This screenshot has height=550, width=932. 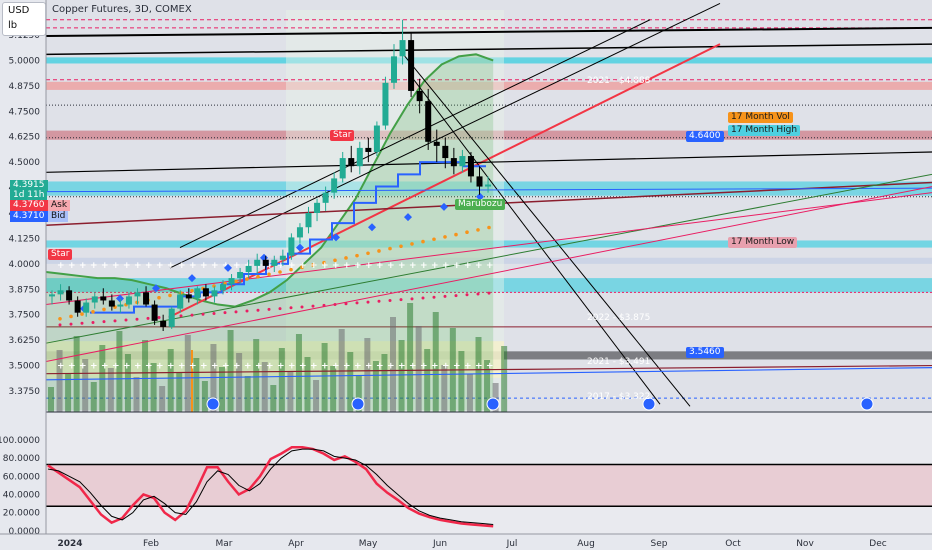 I want to click on y-tick-label-3: 4.7500, so click(x=25, y=112).